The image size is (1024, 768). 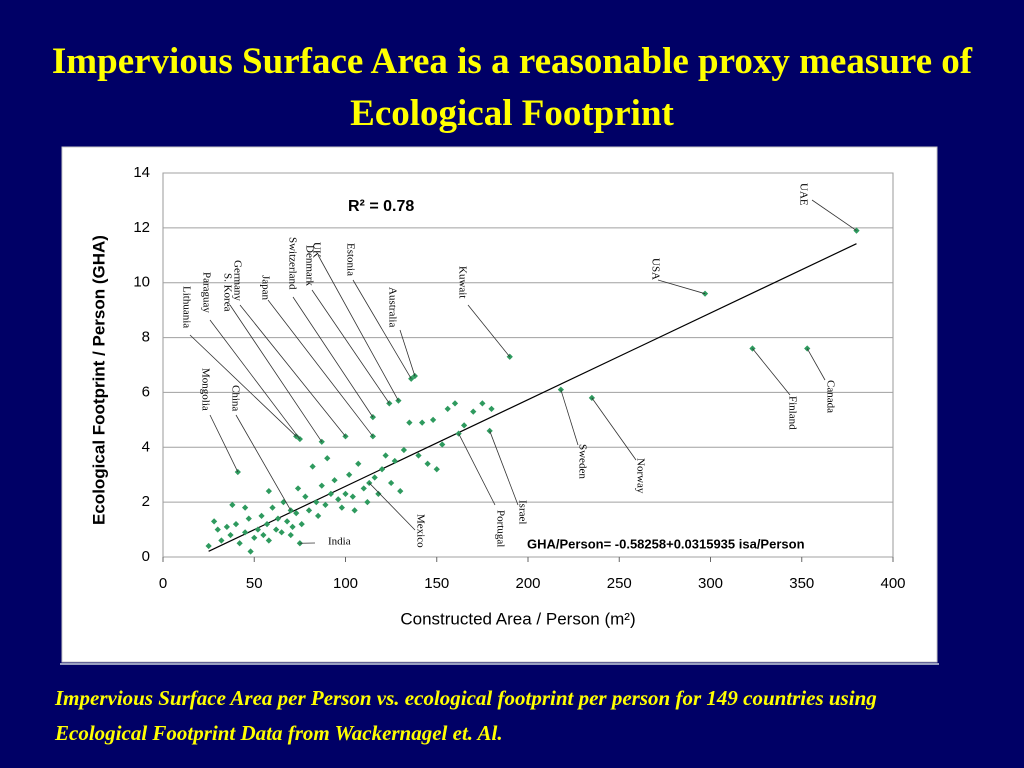 I want to click on annotation: Germany, so click(x=237, y=280).